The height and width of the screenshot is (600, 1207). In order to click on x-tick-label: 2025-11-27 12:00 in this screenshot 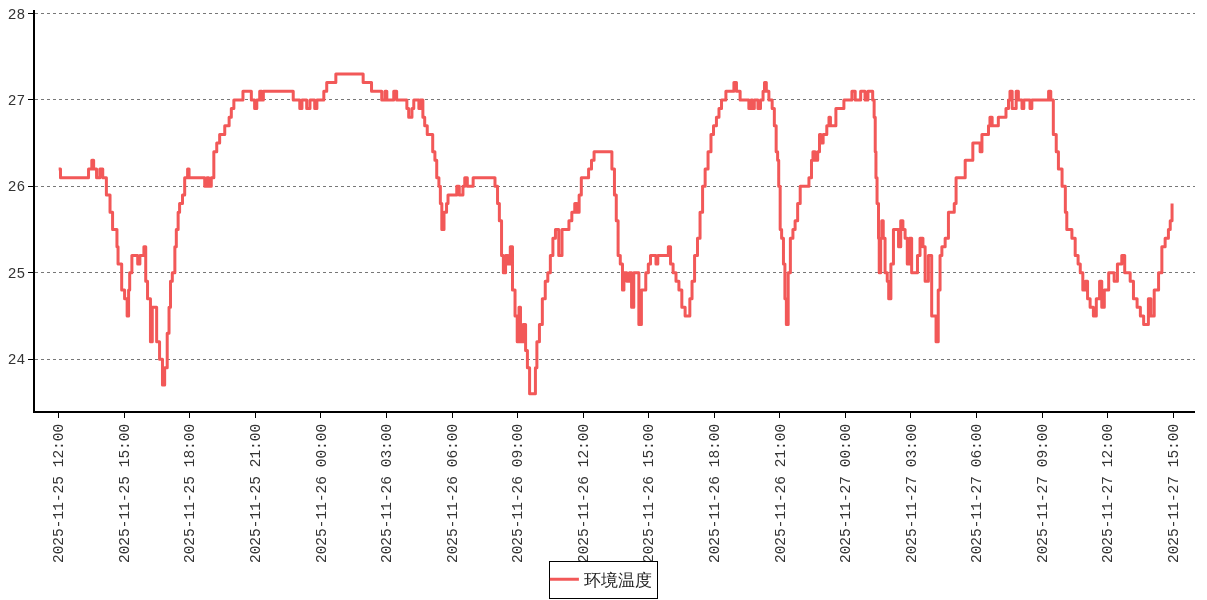, I will do `click(1108, 493)`.